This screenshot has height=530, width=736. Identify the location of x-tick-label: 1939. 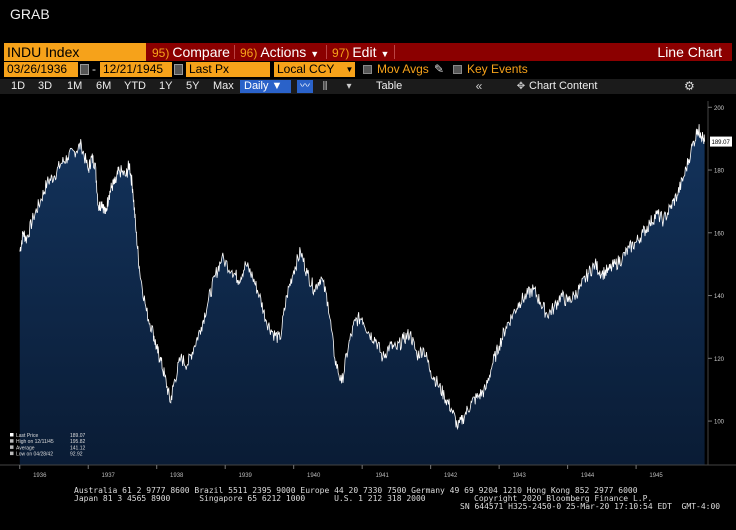
(246, 476).